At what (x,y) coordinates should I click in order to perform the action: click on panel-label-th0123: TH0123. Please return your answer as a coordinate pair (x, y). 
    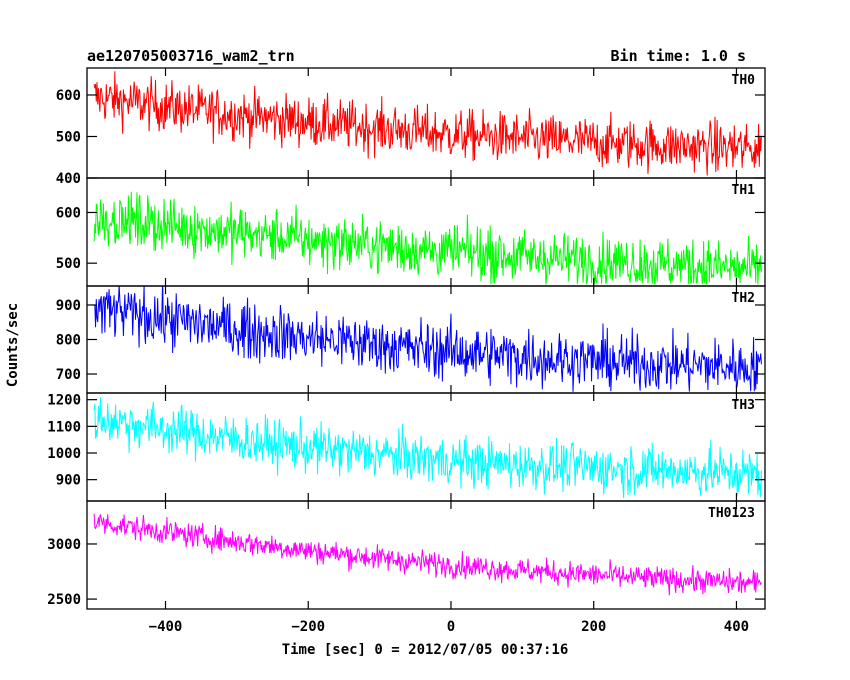
    Looking at the image, I should click on (731, 513).